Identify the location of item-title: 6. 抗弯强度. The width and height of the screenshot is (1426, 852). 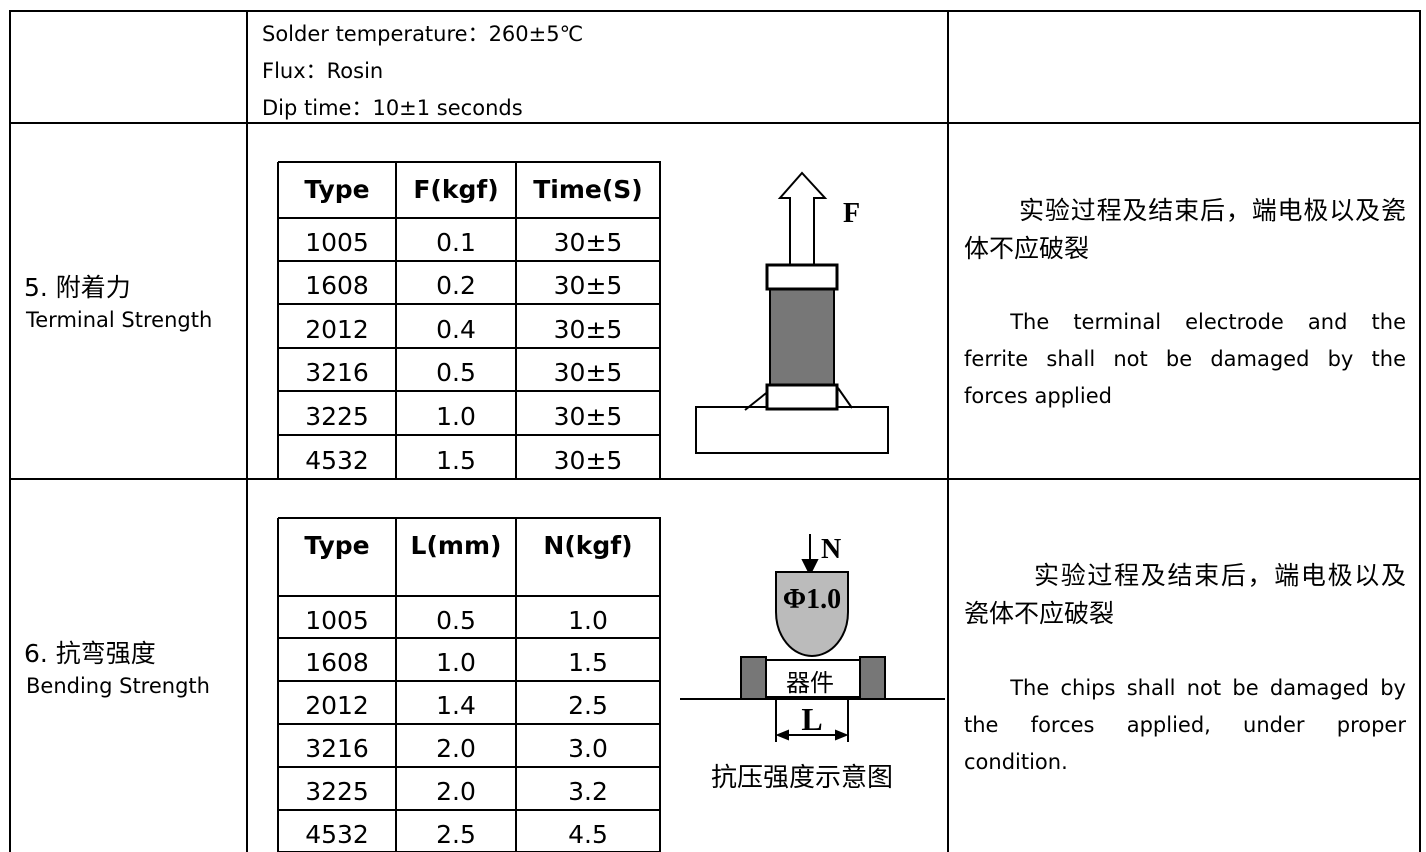
(90, 653).